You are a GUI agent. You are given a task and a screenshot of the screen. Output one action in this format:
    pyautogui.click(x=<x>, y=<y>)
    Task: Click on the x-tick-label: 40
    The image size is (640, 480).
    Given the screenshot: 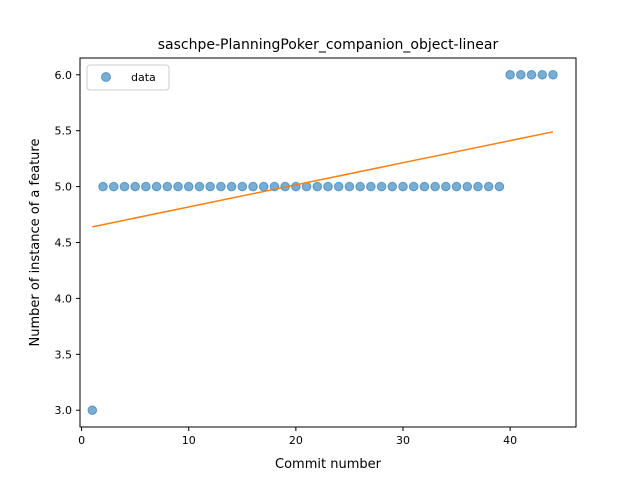 What is the action you would take?
    pyautogui.click(x=510, y=440)
    